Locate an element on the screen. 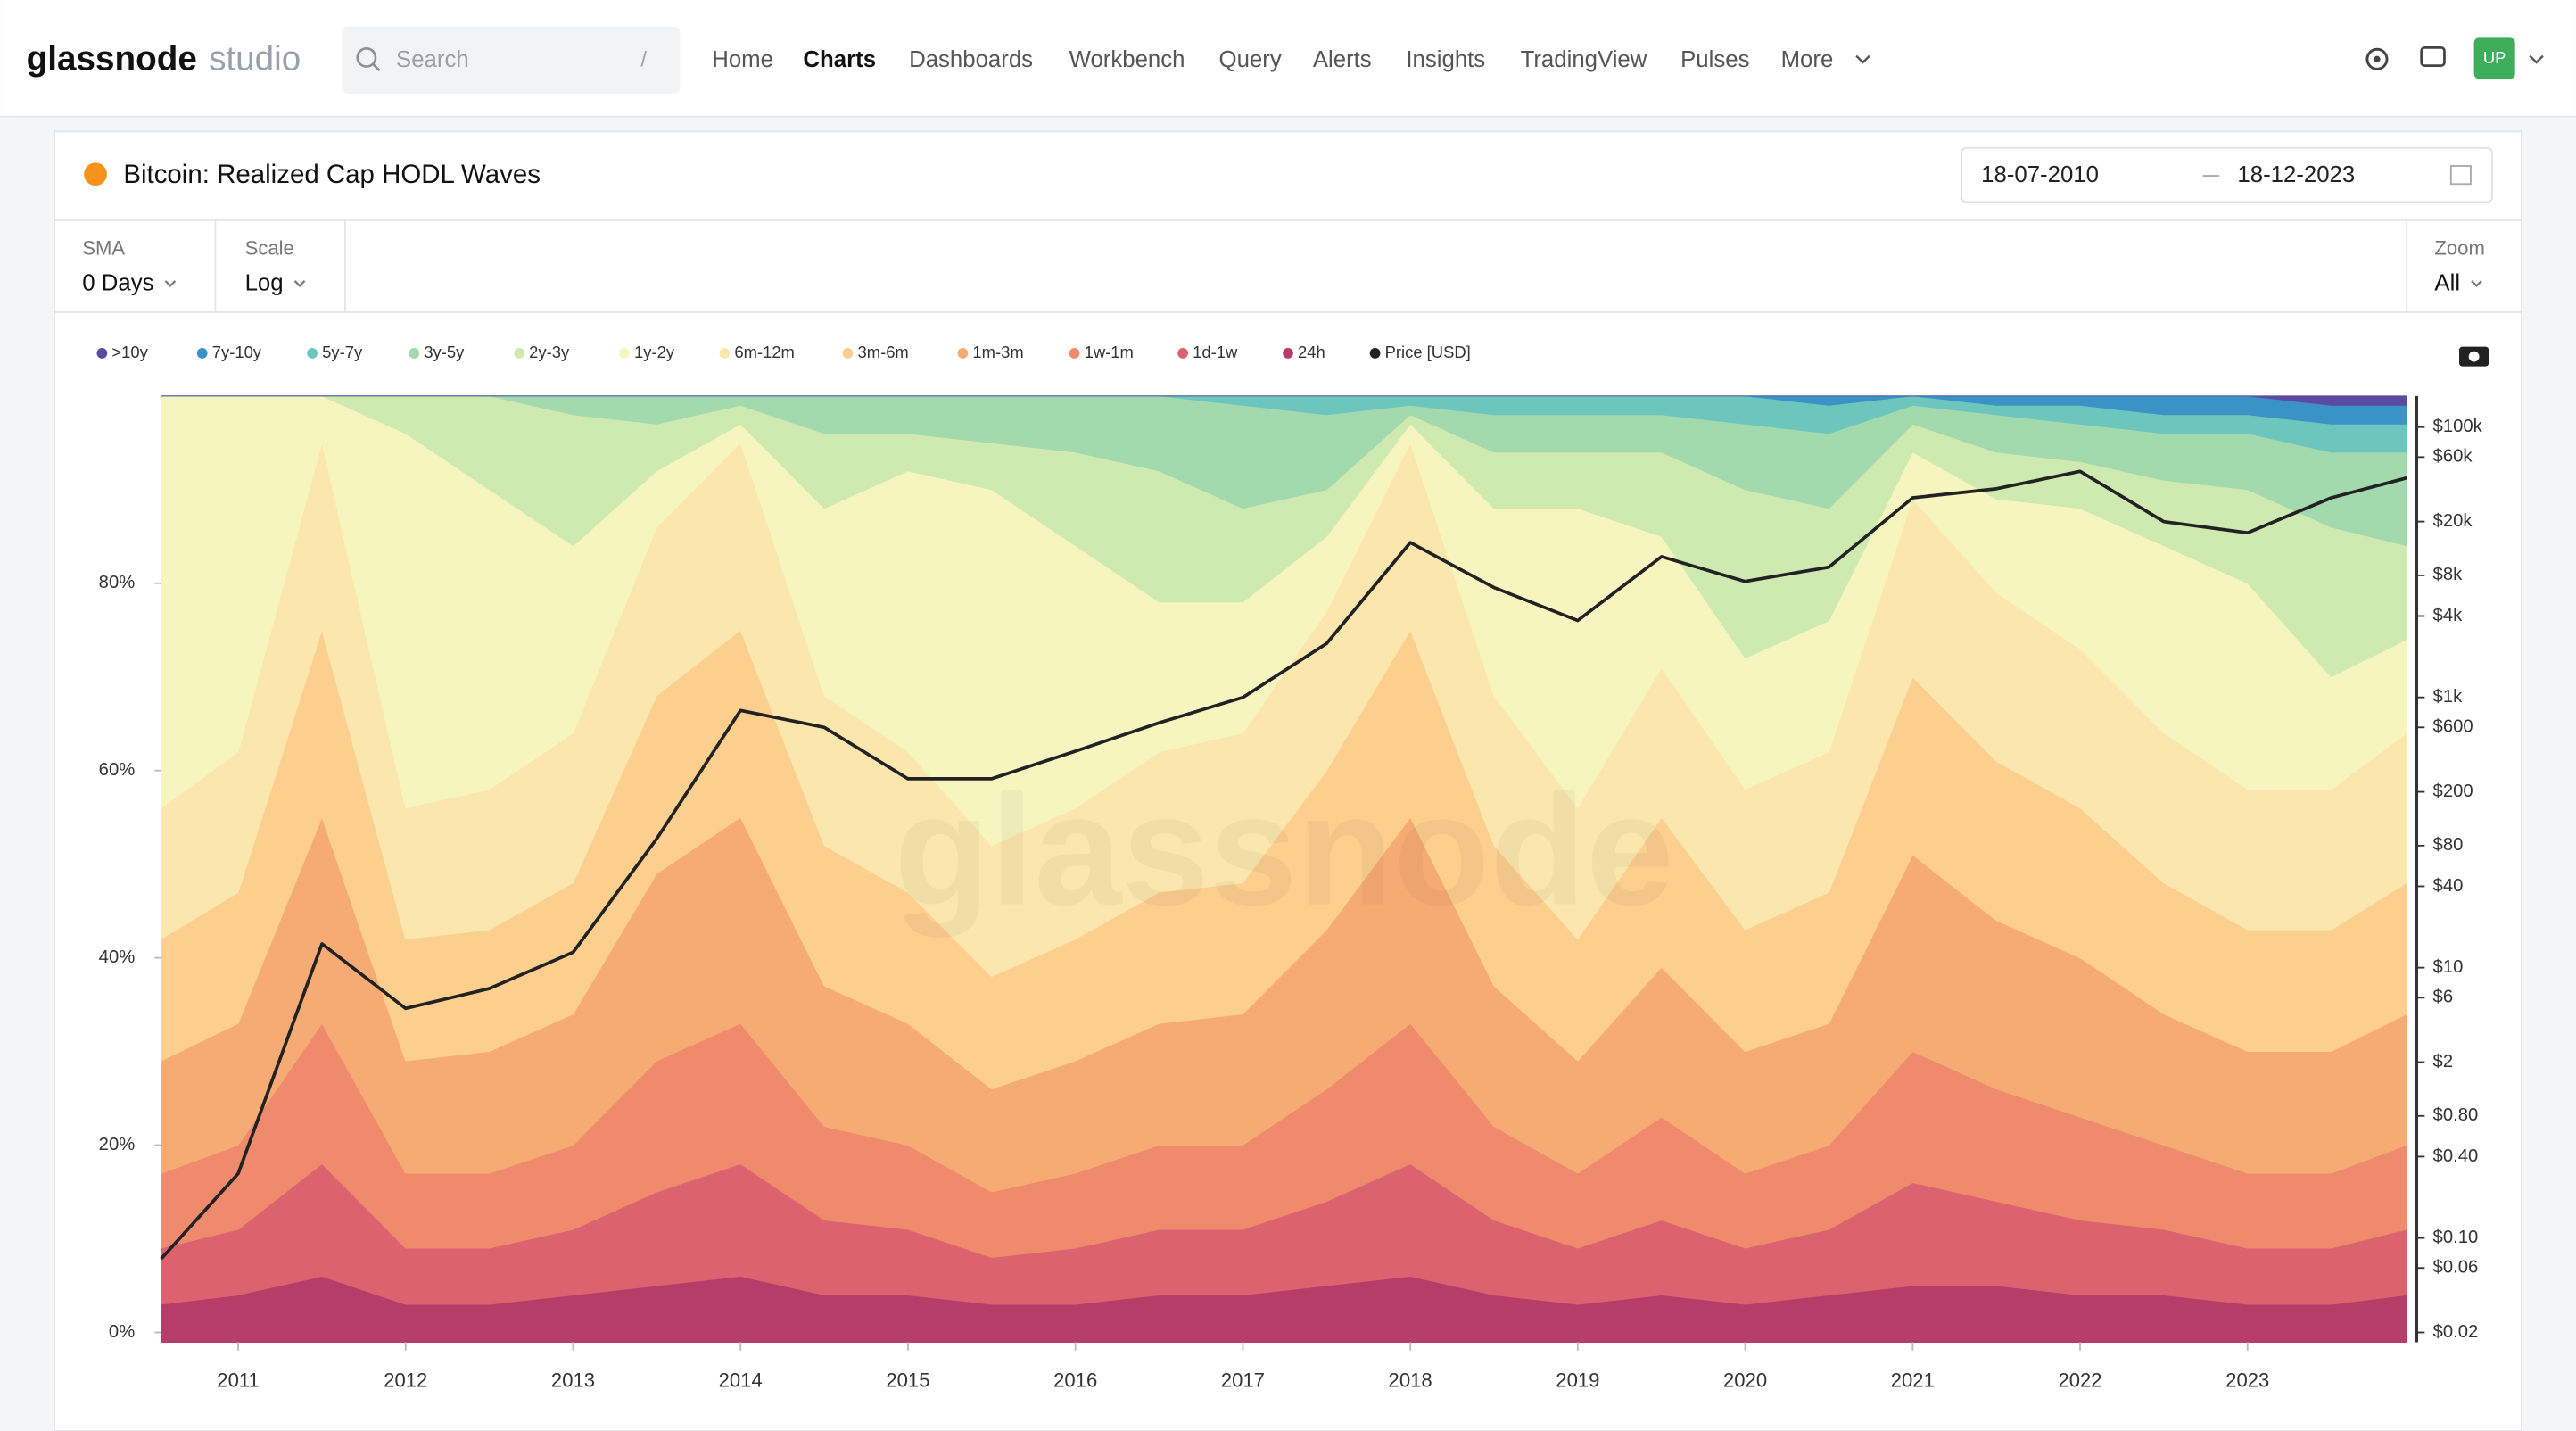  legend-label: 6m-12m is located at coordinates (764, 352).